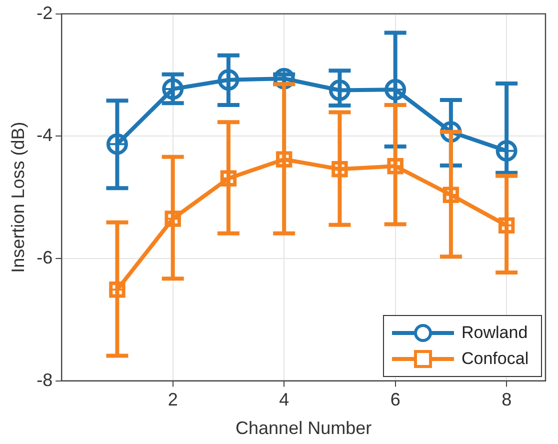 This screenshot has width=558, height=444. Describe the element at coordinates (495, 358) in the screenshot. I see `legend-label: Confocal` at that location.